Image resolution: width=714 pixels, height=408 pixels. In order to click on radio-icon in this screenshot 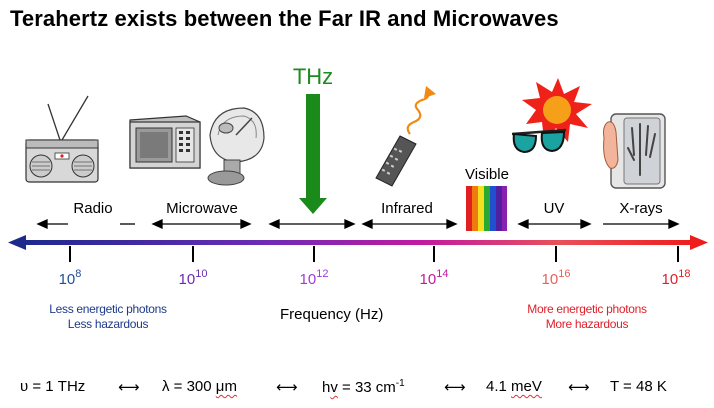, I will do `click(62, 139)`.